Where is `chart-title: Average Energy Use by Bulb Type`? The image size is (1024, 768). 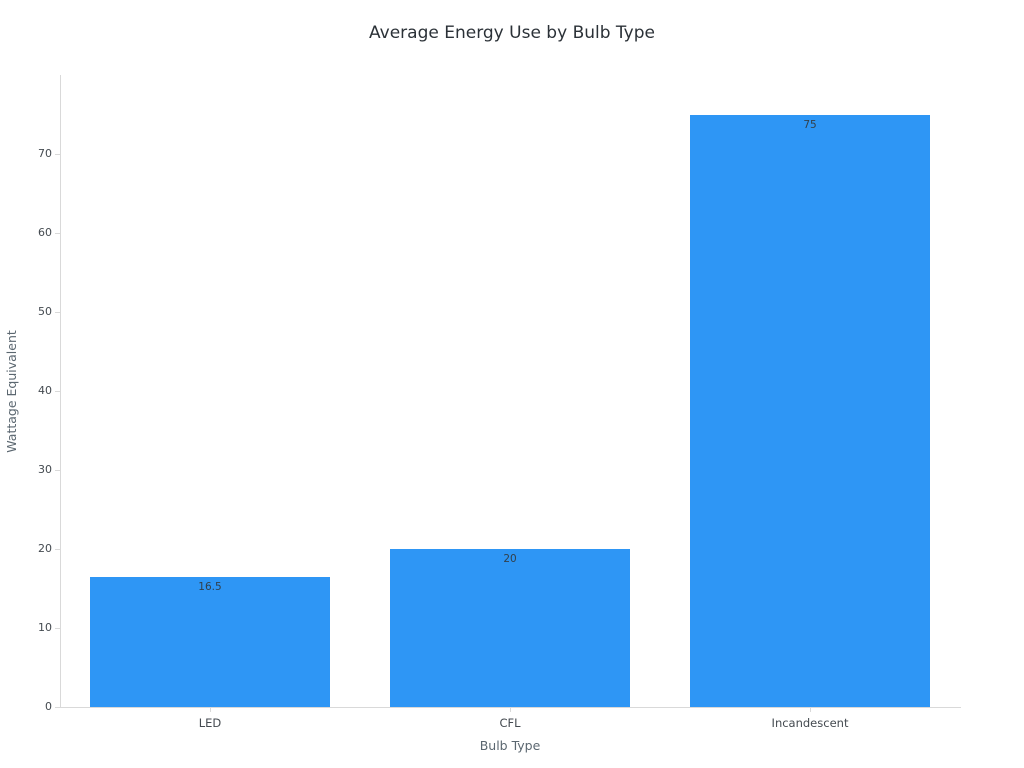 chart-title: Average Energy Use by Bulb Type is located at coordinates (512, 33).